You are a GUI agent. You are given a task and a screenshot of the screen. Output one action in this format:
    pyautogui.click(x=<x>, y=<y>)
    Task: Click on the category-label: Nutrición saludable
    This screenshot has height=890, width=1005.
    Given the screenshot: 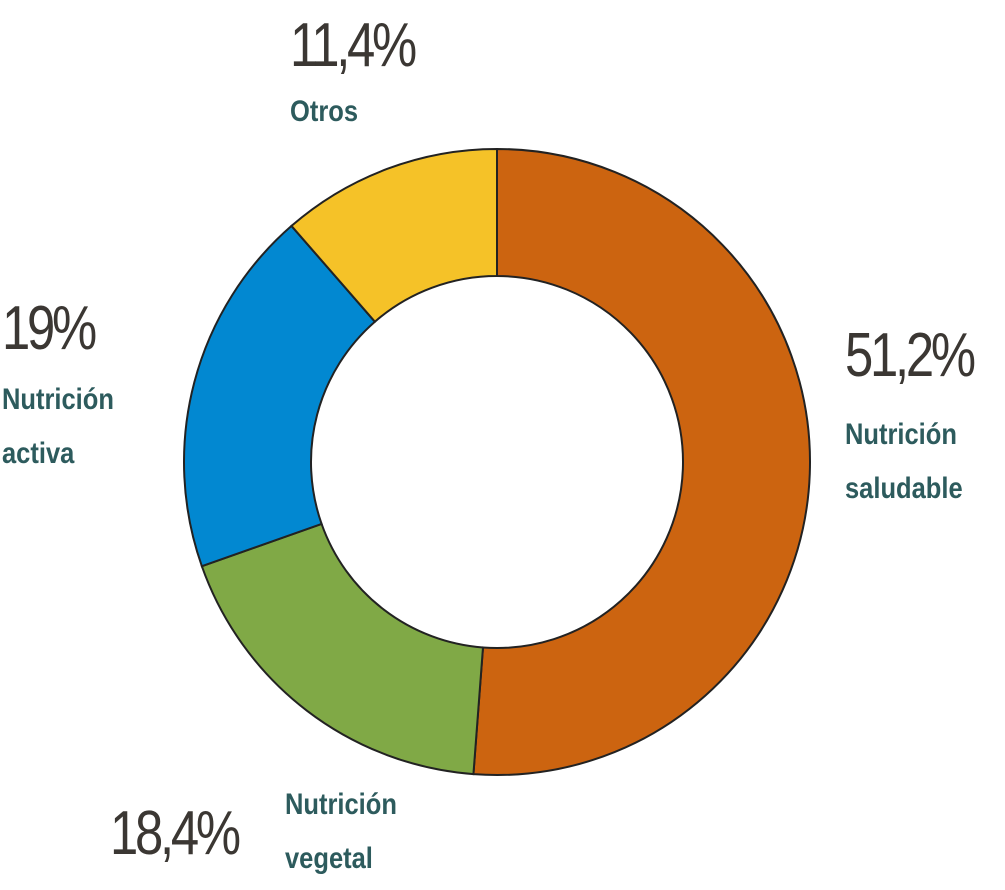 What is the action you would take?
    pyautogui.click(x=904, y=461)
    